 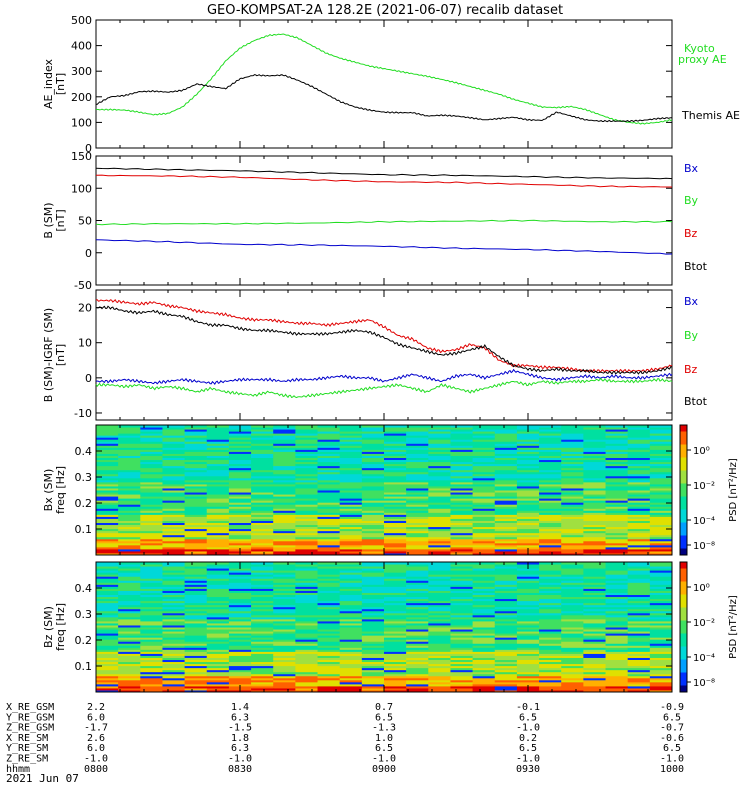 I want to click on orbit-row-label: X_RE_SM, so click(x=27, y=738).